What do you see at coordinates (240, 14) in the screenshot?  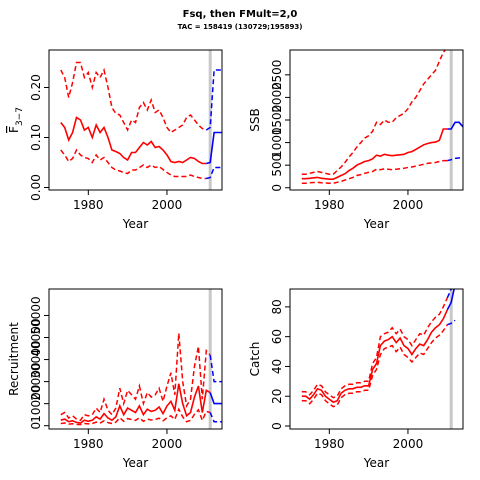 I see `chart-title: Fsq, then FMult=2,0` at bounding box center [240, 14].